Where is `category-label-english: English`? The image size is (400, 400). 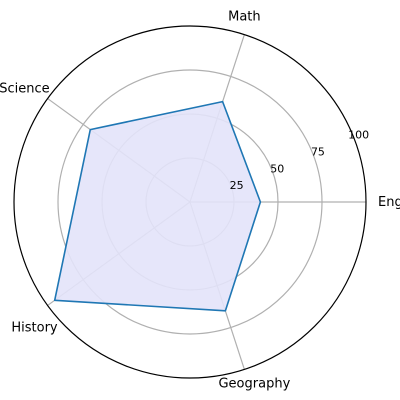 category-label-english: English is located at coordinates (389, 202).